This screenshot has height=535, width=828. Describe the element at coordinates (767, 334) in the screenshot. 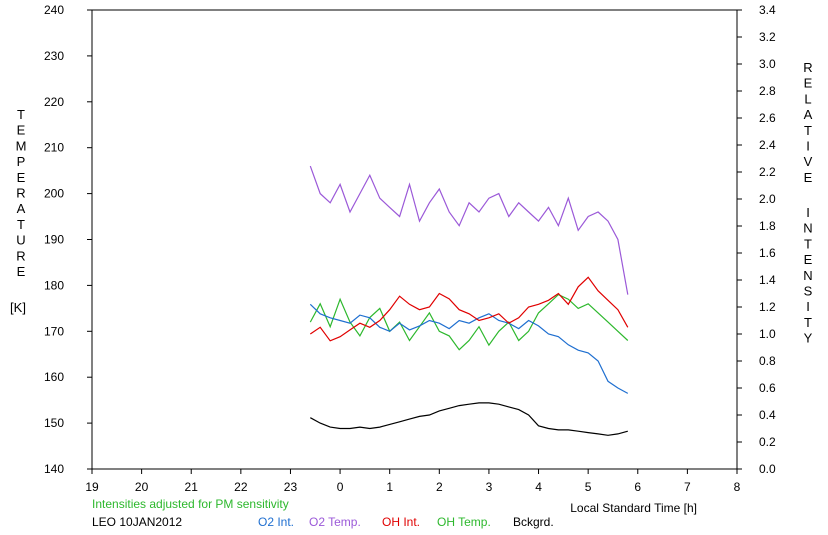

I see `y-right-tick-label: 1.0` at that location.